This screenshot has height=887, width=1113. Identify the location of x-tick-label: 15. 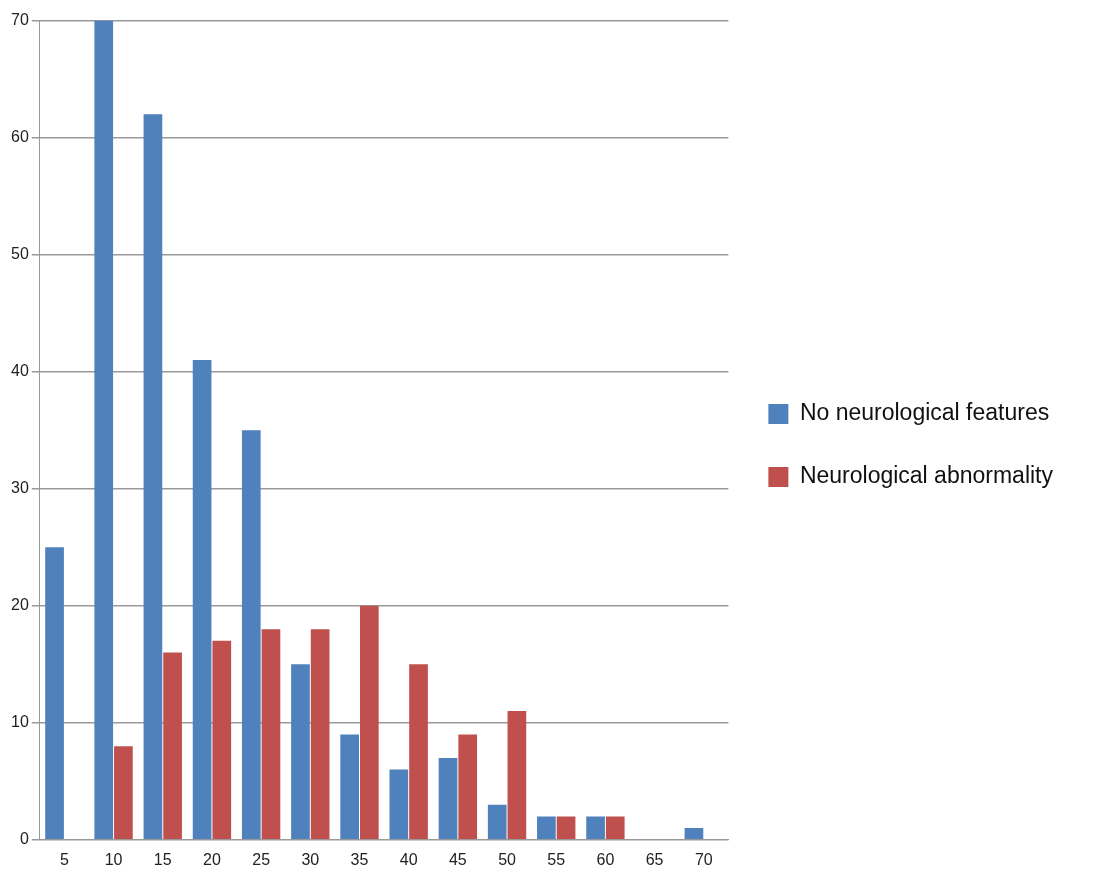
(162, 859).